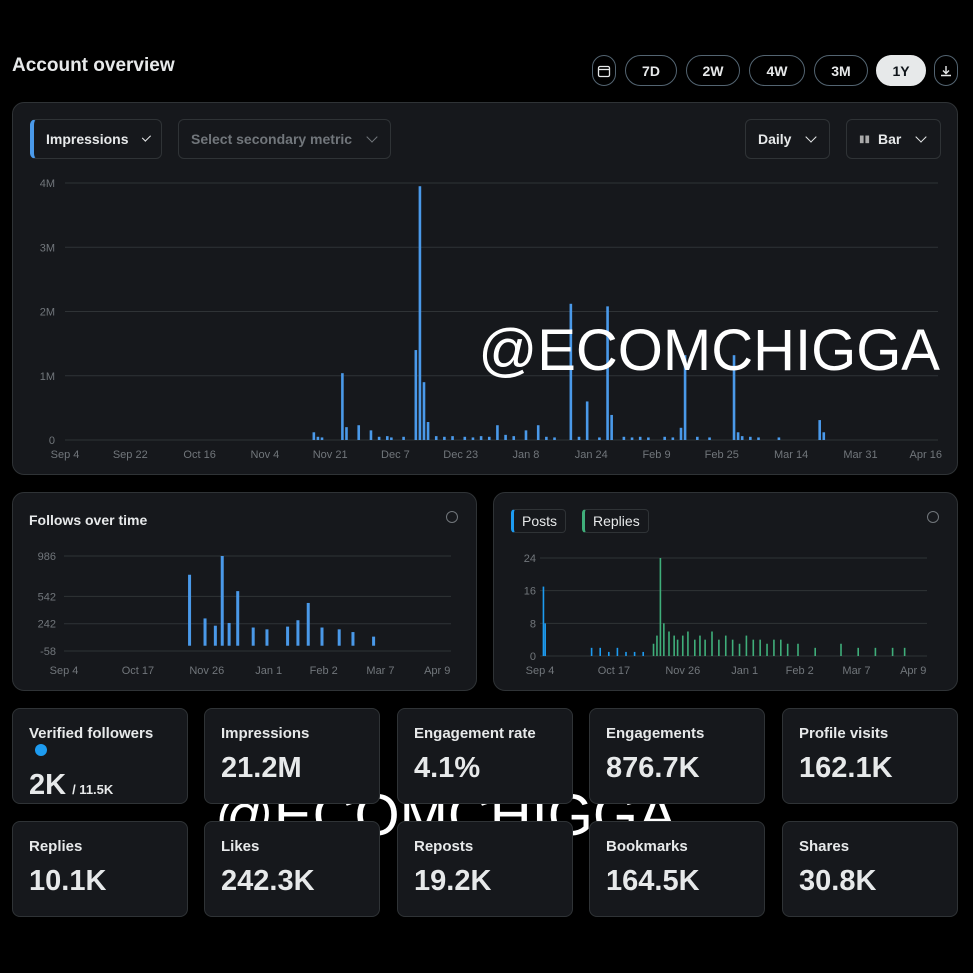  I want to click on calendar-icon, so click(604, 71).